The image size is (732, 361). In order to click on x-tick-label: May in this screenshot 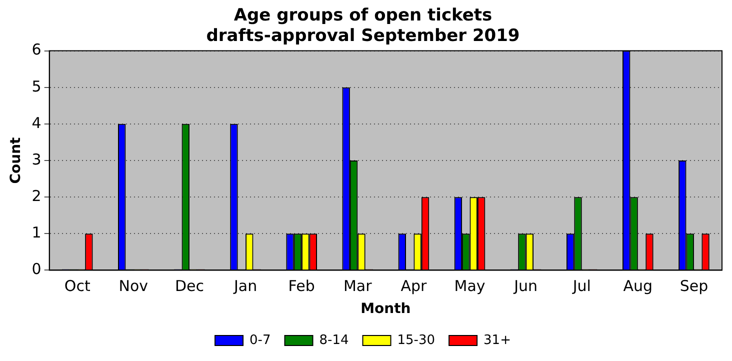, I will do `click(470, 286)`.